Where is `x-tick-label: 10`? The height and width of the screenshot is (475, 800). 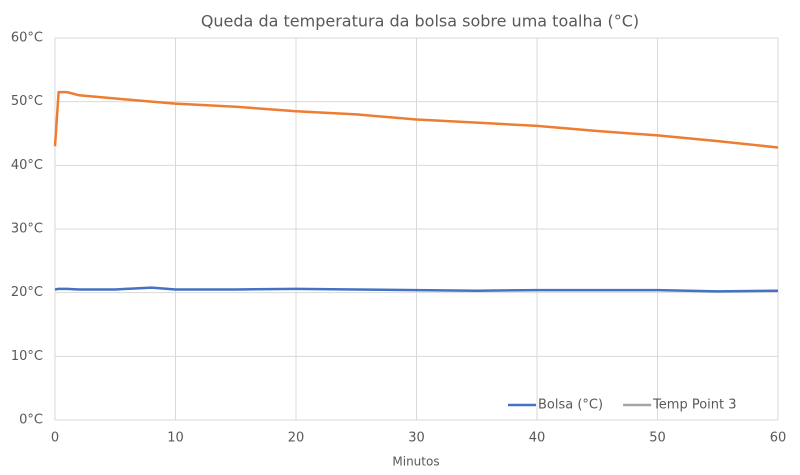 x-tick-label: 10 is located at coordinates (175, 438).